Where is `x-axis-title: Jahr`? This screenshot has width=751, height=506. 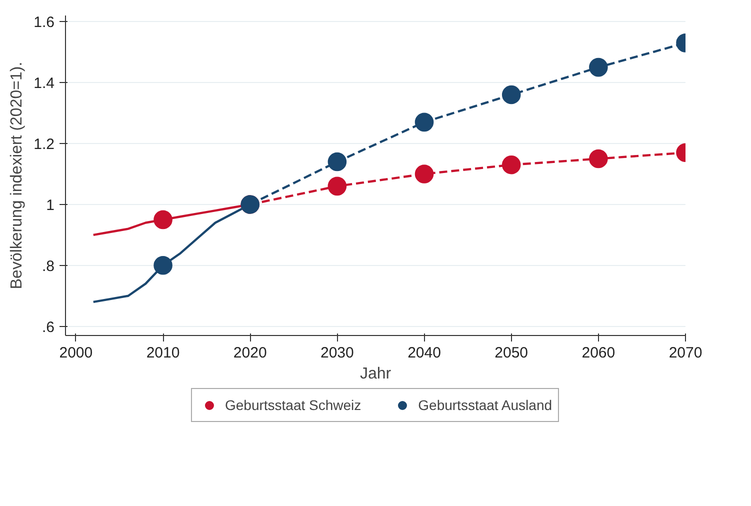
x-axis-title: Jahr is located at coordinates (376, 374).